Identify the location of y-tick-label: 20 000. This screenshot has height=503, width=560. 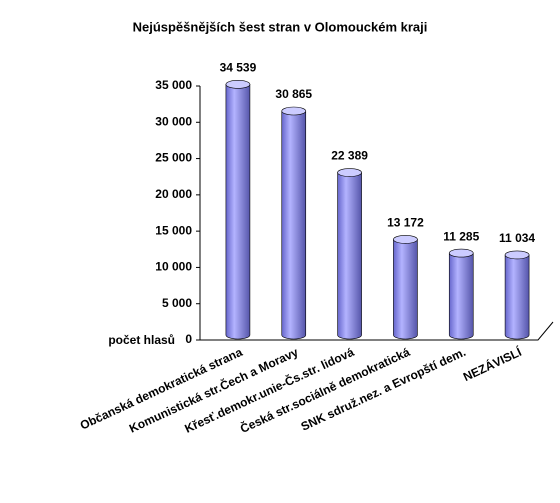
(173, 194).